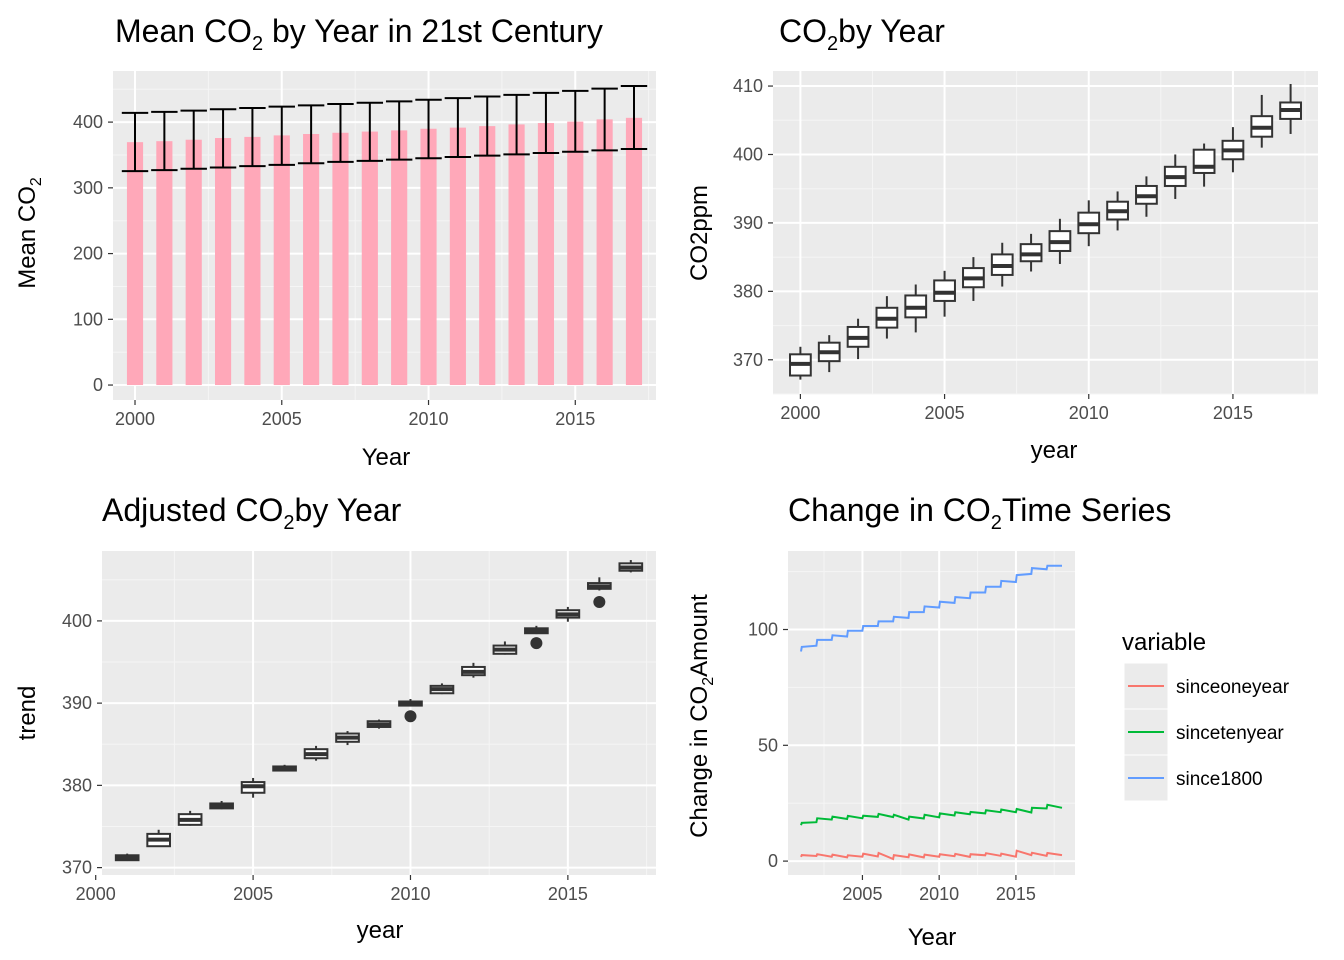  What do you see at coordinates (699, 233) in the screenshot?
I see `y-axis-title: CO2ppm` at bounding box center [699, 233].